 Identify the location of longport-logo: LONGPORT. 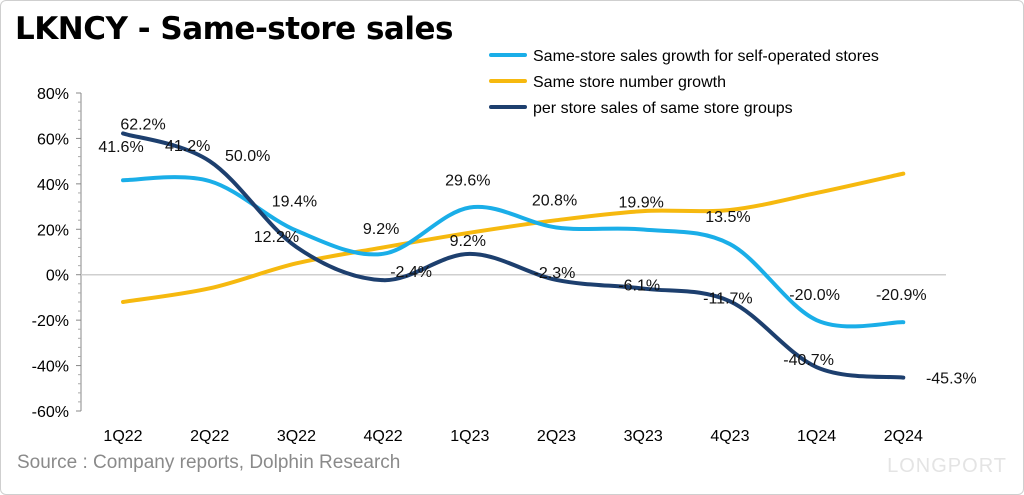
(947, 466).